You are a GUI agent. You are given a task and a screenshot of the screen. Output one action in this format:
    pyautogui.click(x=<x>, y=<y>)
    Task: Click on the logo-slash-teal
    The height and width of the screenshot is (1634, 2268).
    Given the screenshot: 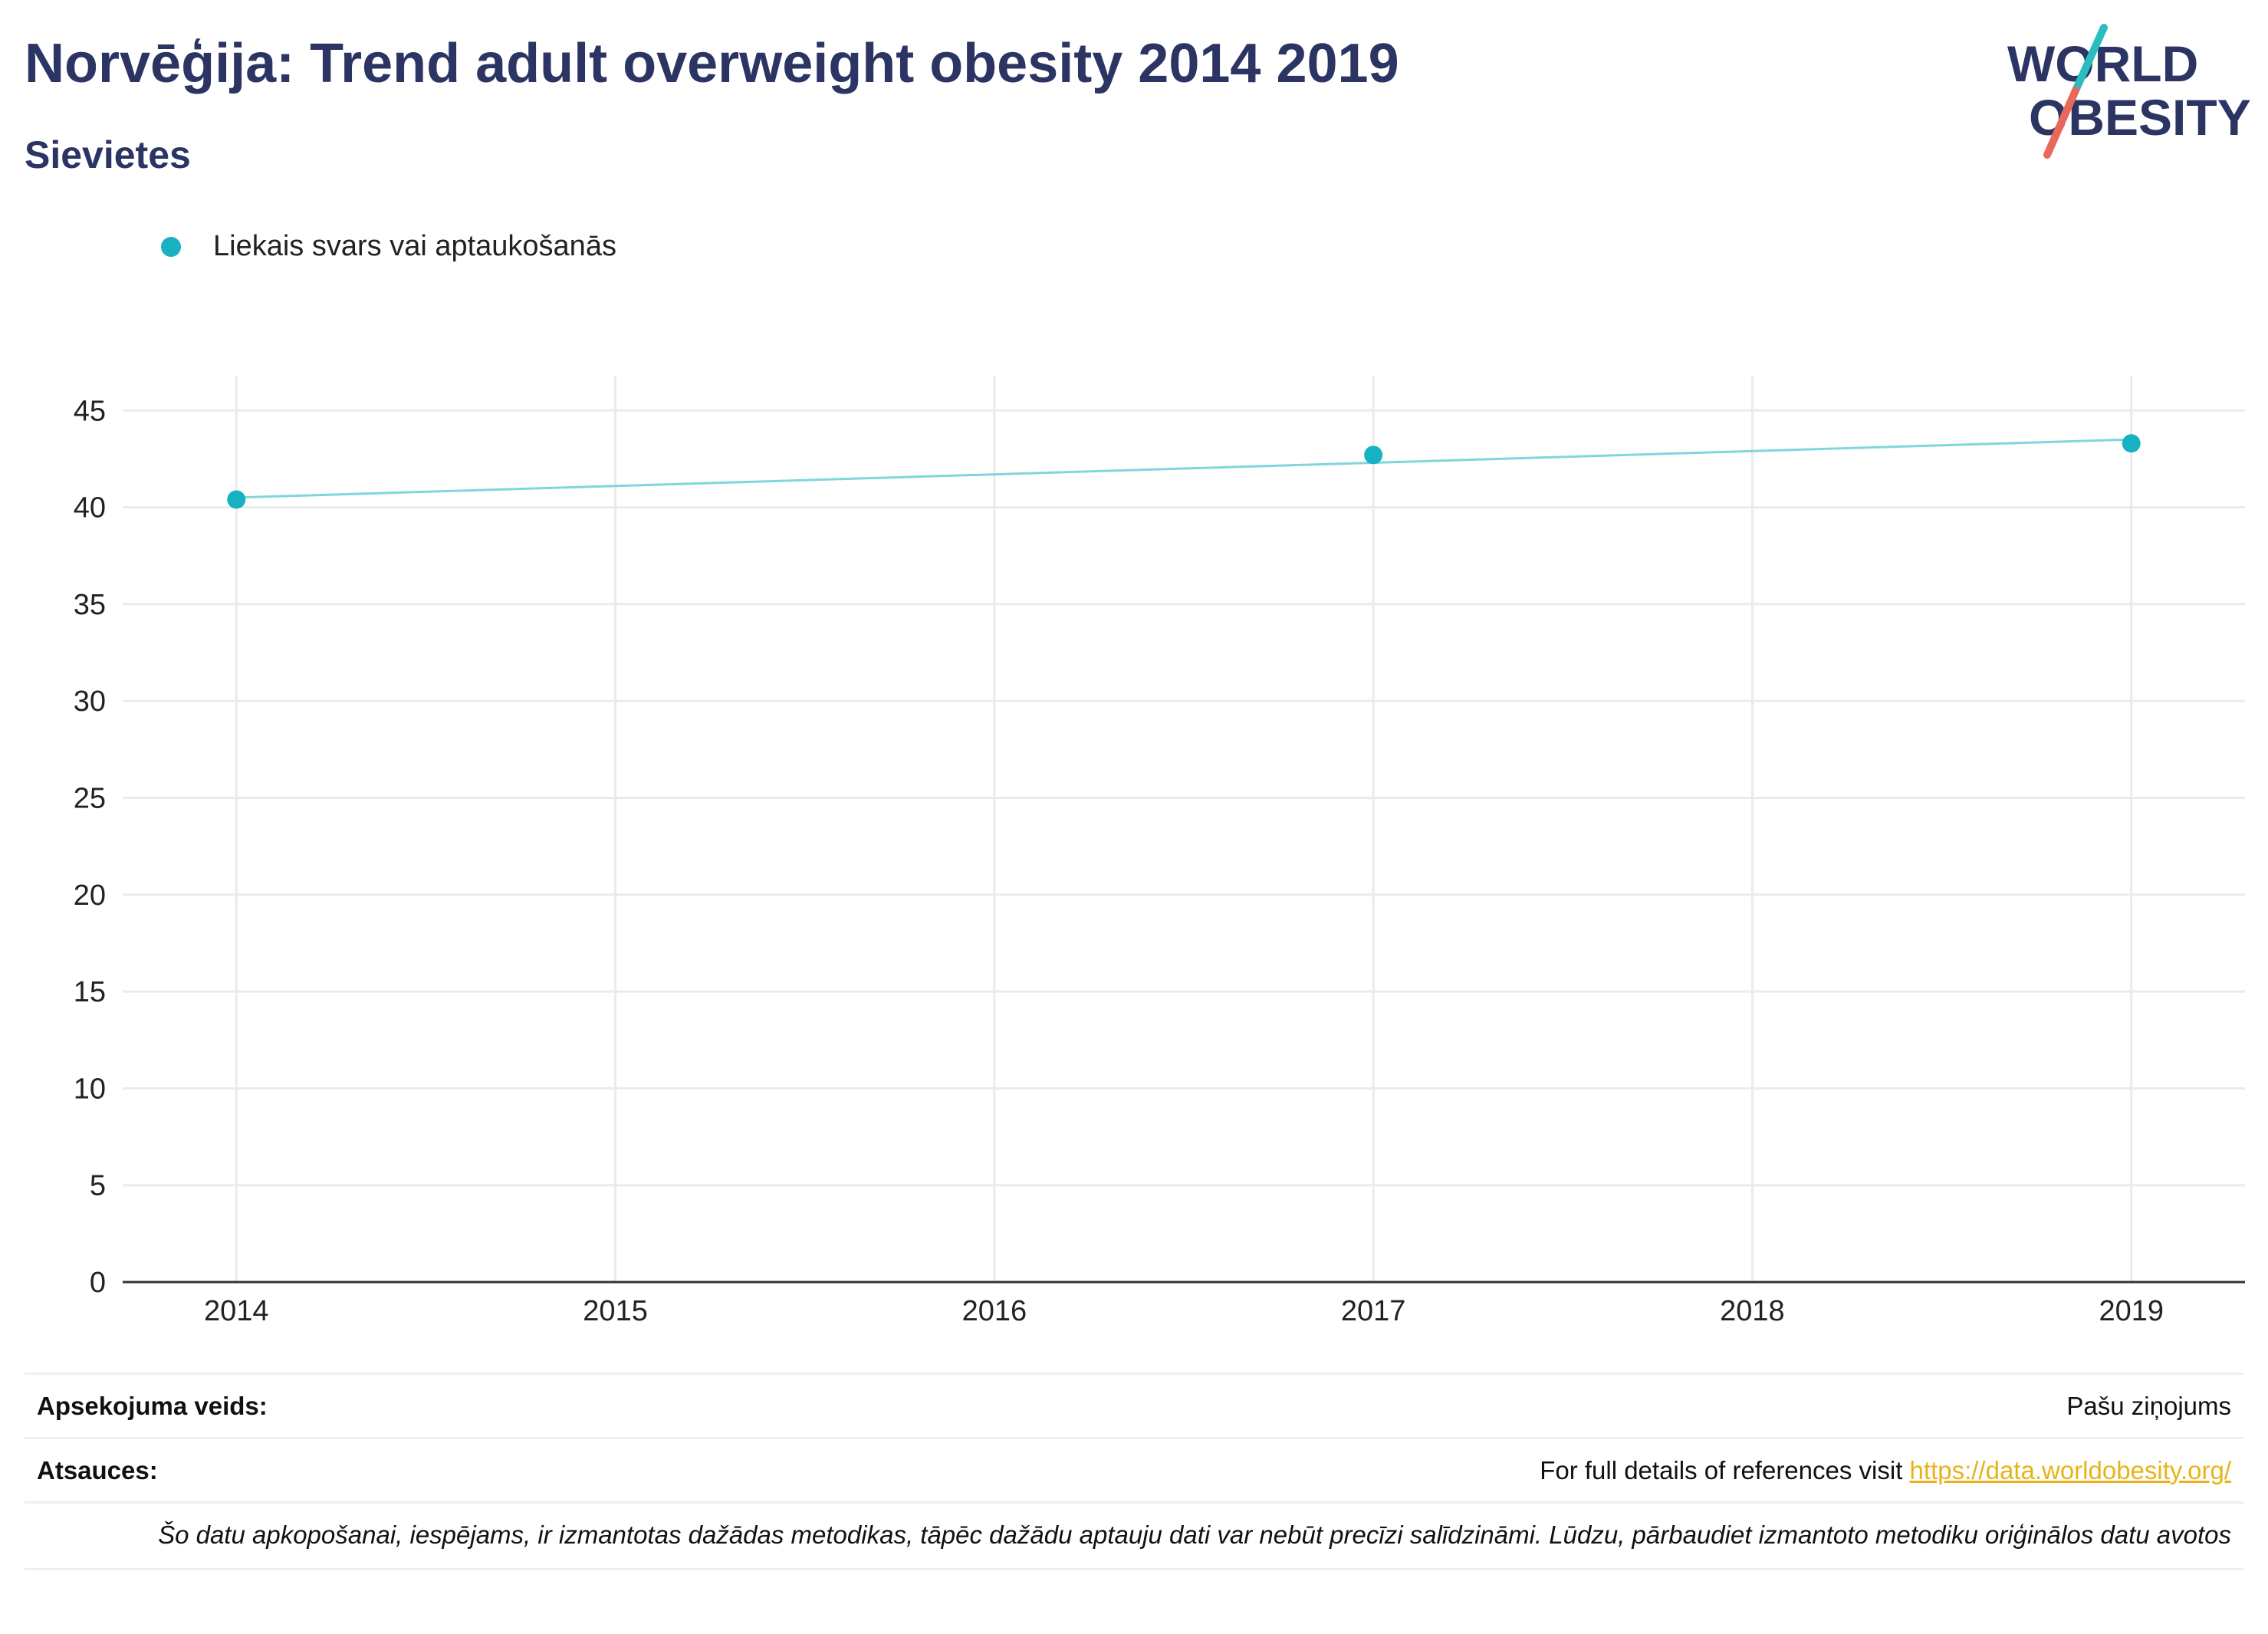 What is the action you would take?
    pyautogui.click(x=2090, y=59)
    